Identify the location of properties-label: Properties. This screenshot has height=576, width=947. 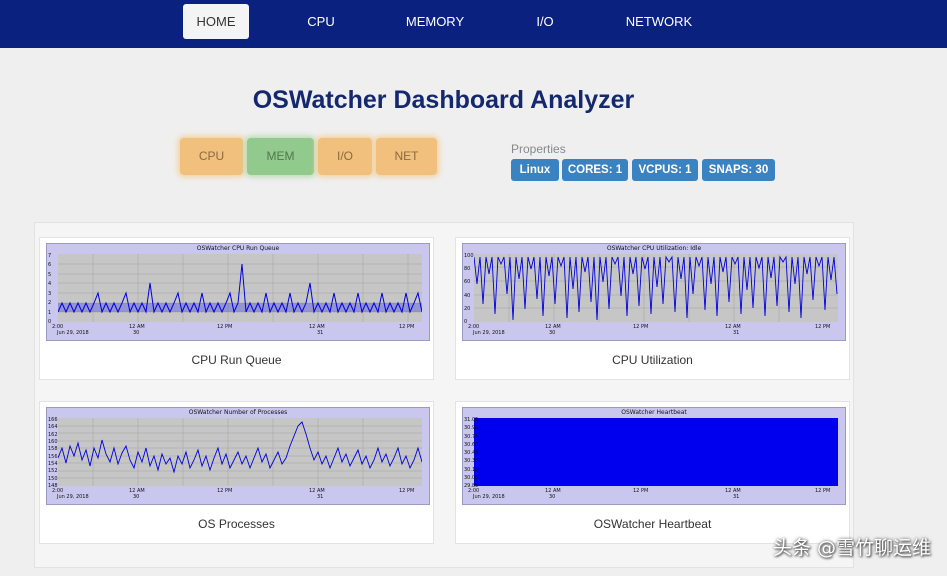
(538, 149).